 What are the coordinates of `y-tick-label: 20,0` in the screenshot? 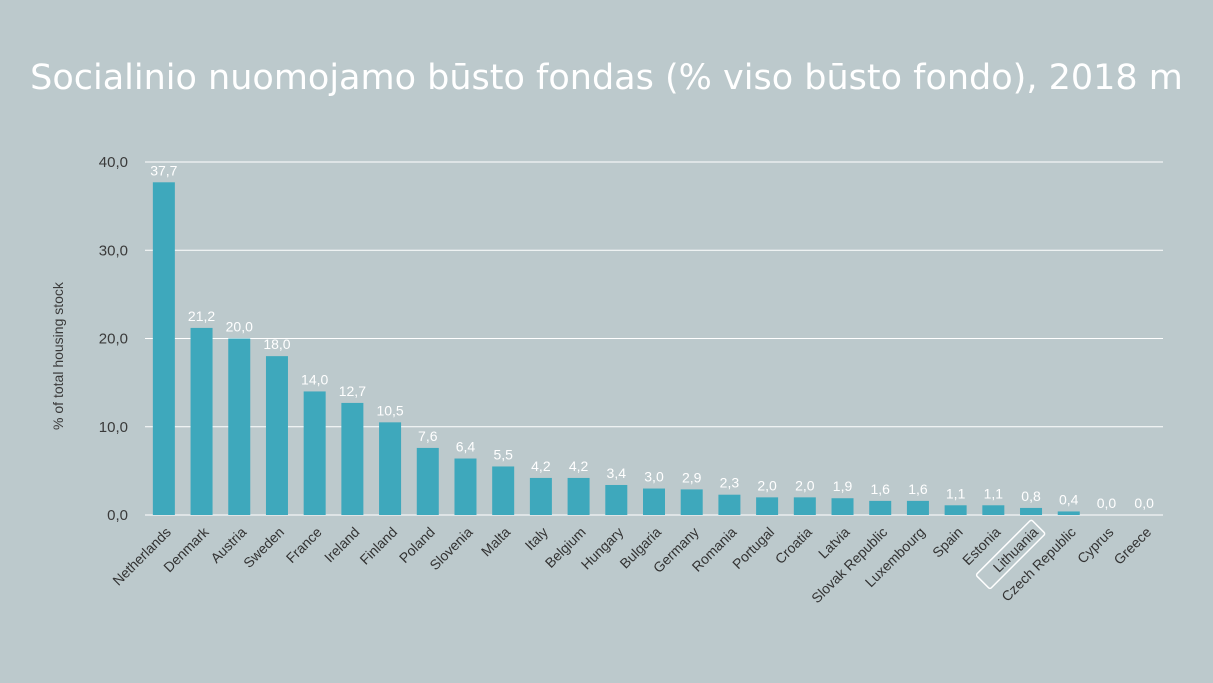 It's located at (113, 339).